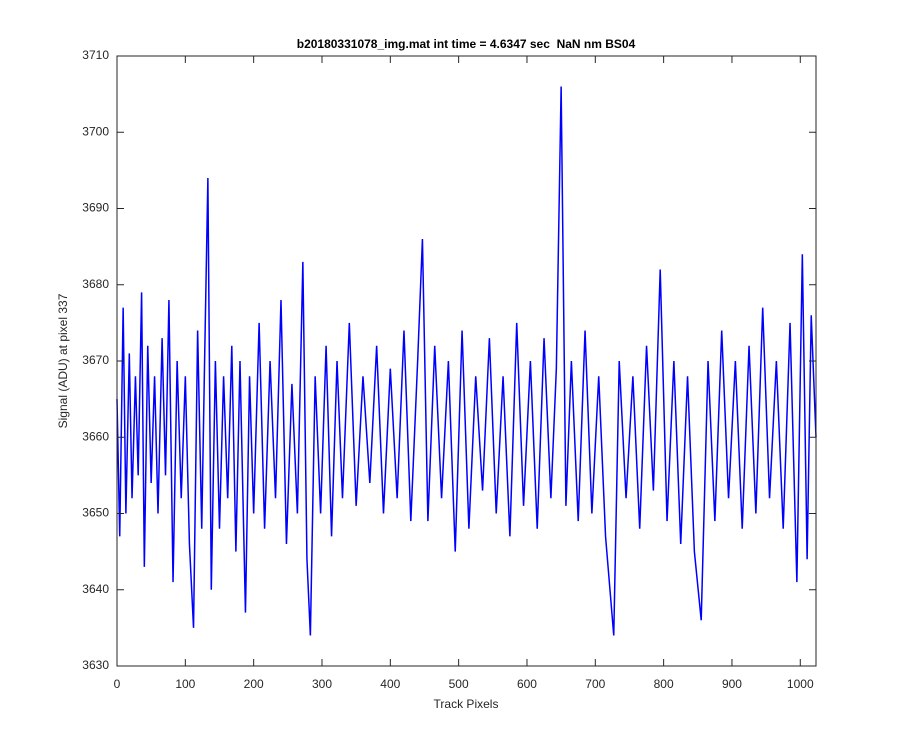 This screenshot has height=750, width=900. I want to click on x-tick-label: 800, so click(664, 684).